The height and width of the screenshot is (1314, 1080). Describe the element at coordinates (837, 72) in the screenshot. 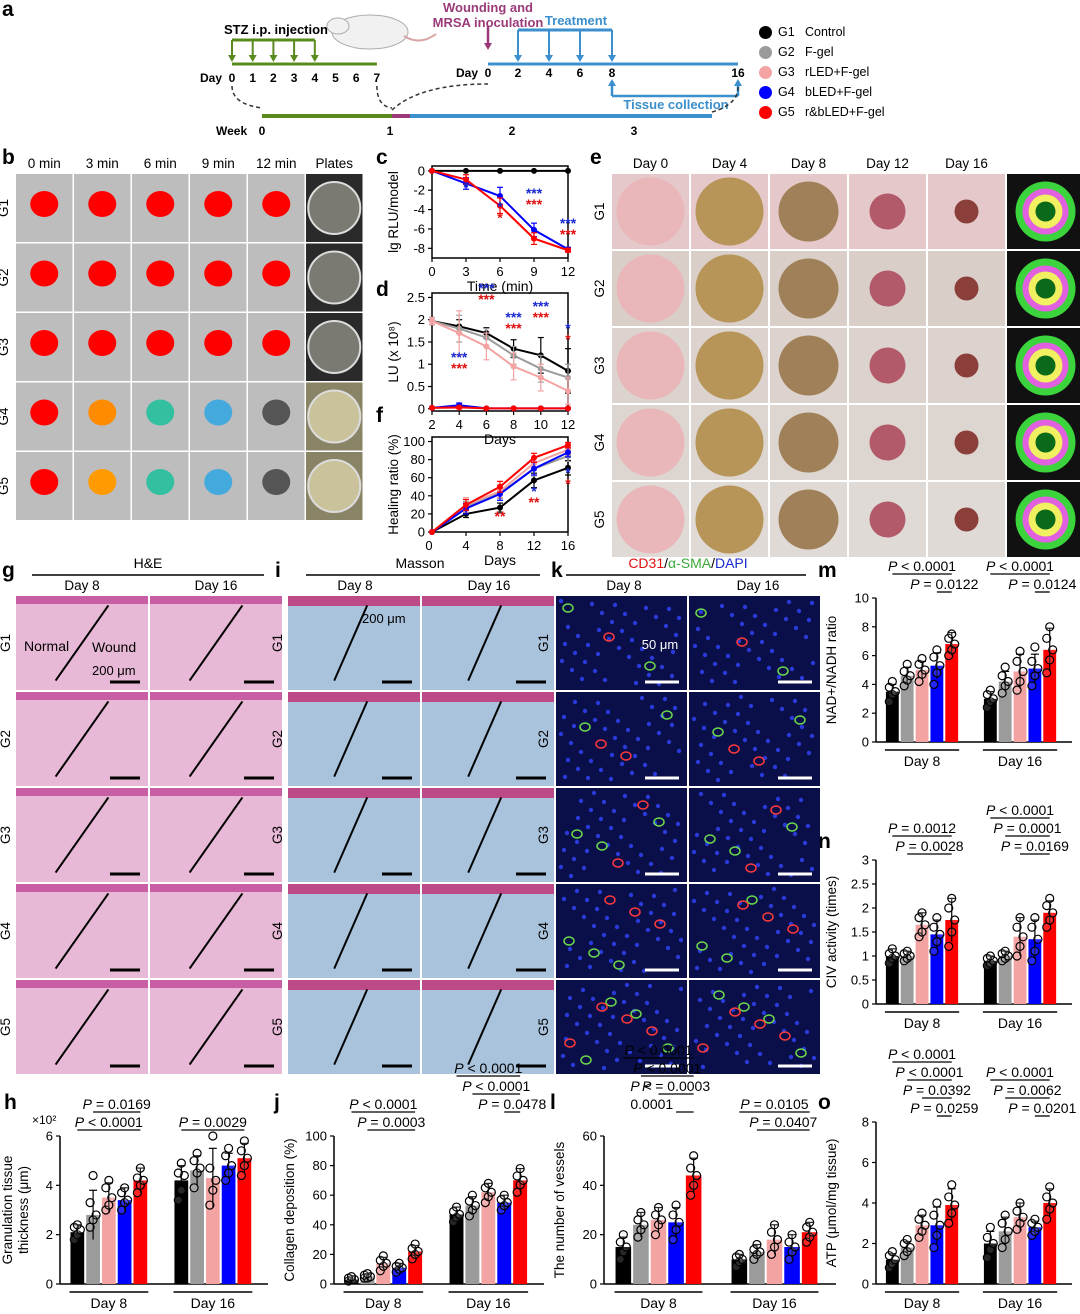

I see `legend-label: rLED+F-gel` at that location.